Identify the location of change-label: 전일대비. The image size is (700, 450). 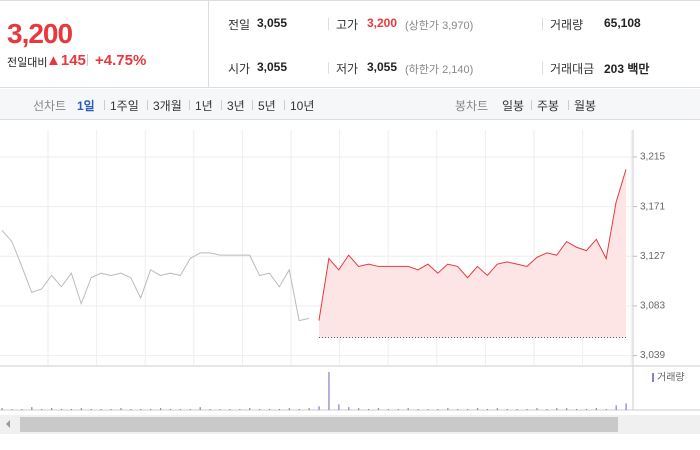
(27, 63).